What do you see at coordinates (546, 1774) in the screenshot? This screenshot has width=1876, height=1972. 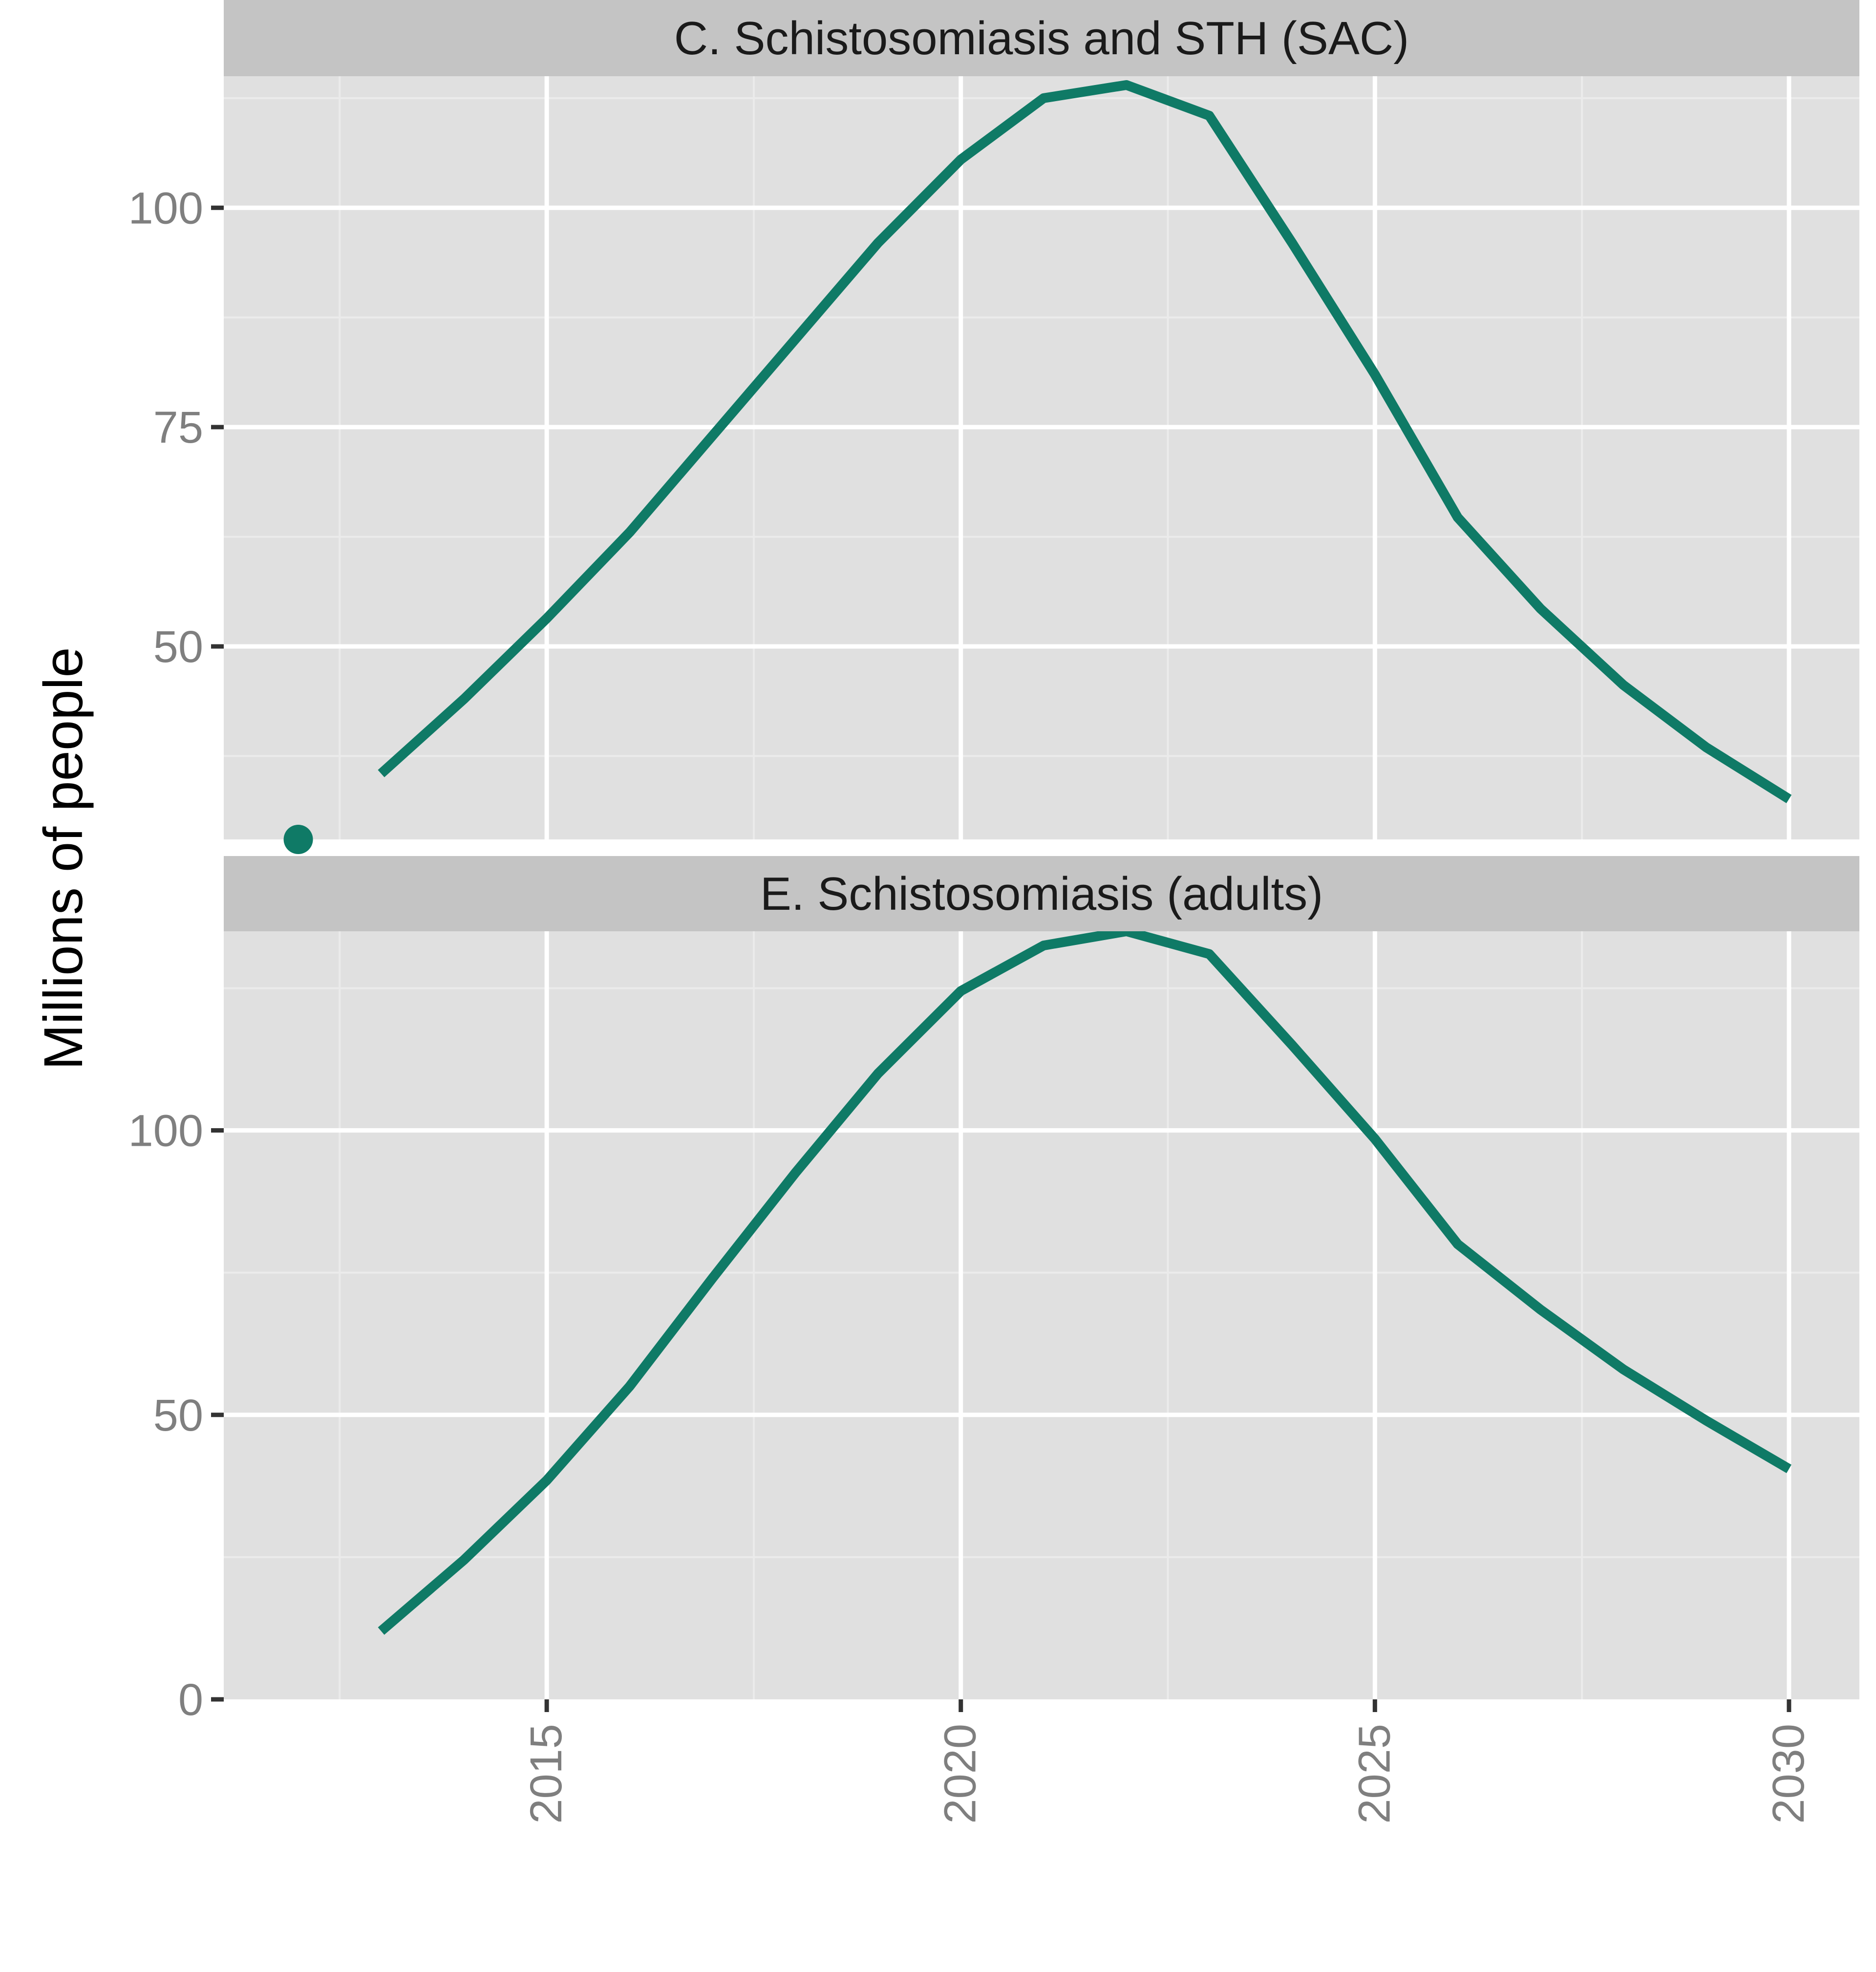 I see `x-tick-label: 2015` at bounding box center [546, 1774].